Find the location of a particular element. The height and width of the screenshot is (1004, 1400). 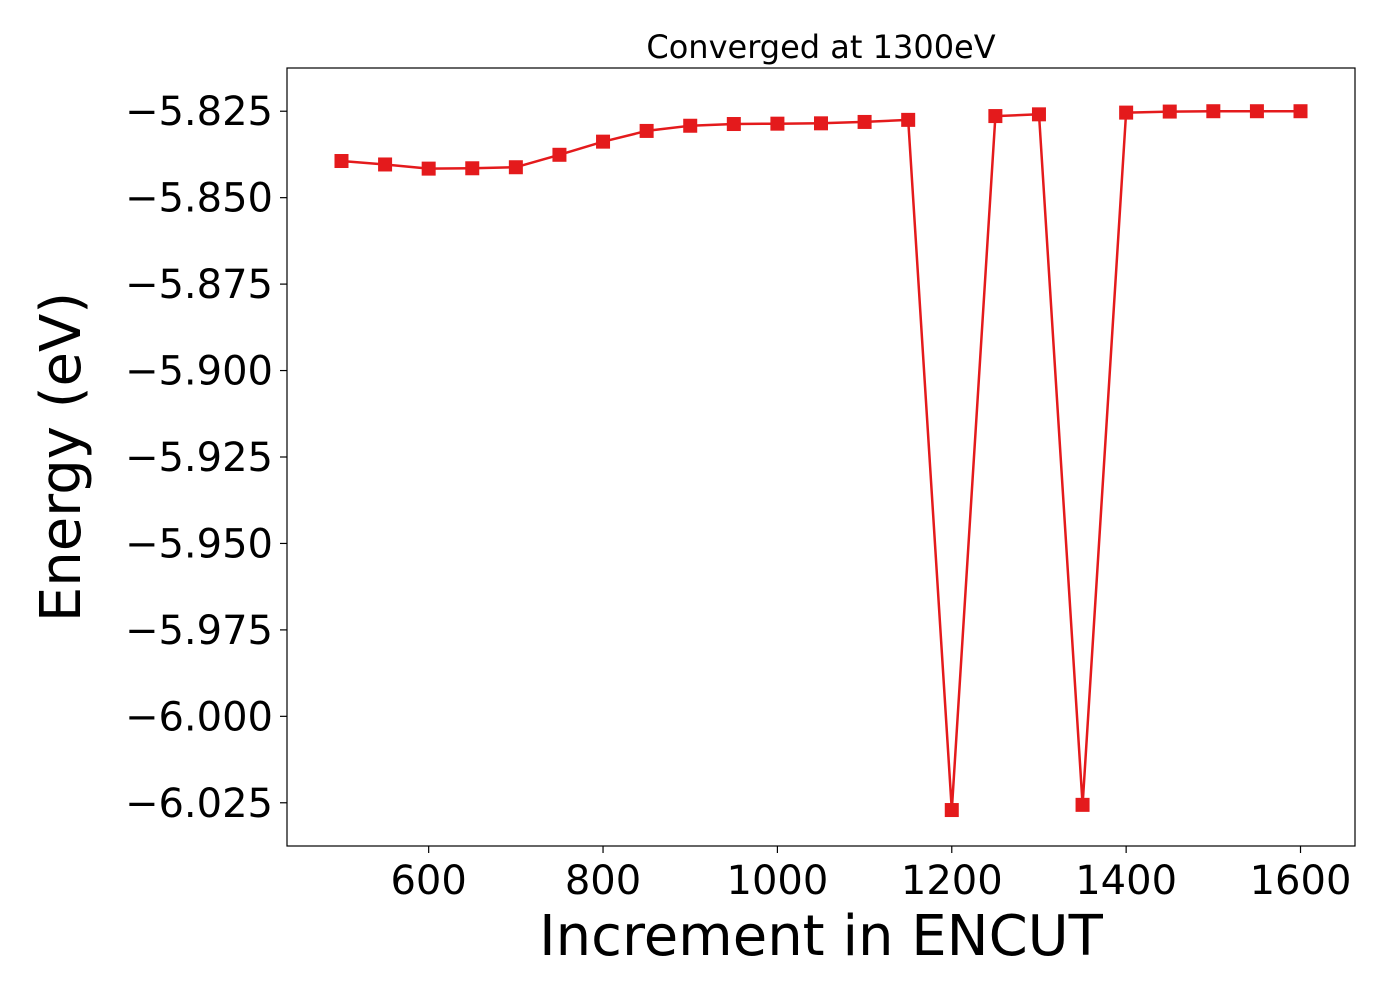

x-axis-title: Increment in ENCUT is located at coordinates (821, 936).